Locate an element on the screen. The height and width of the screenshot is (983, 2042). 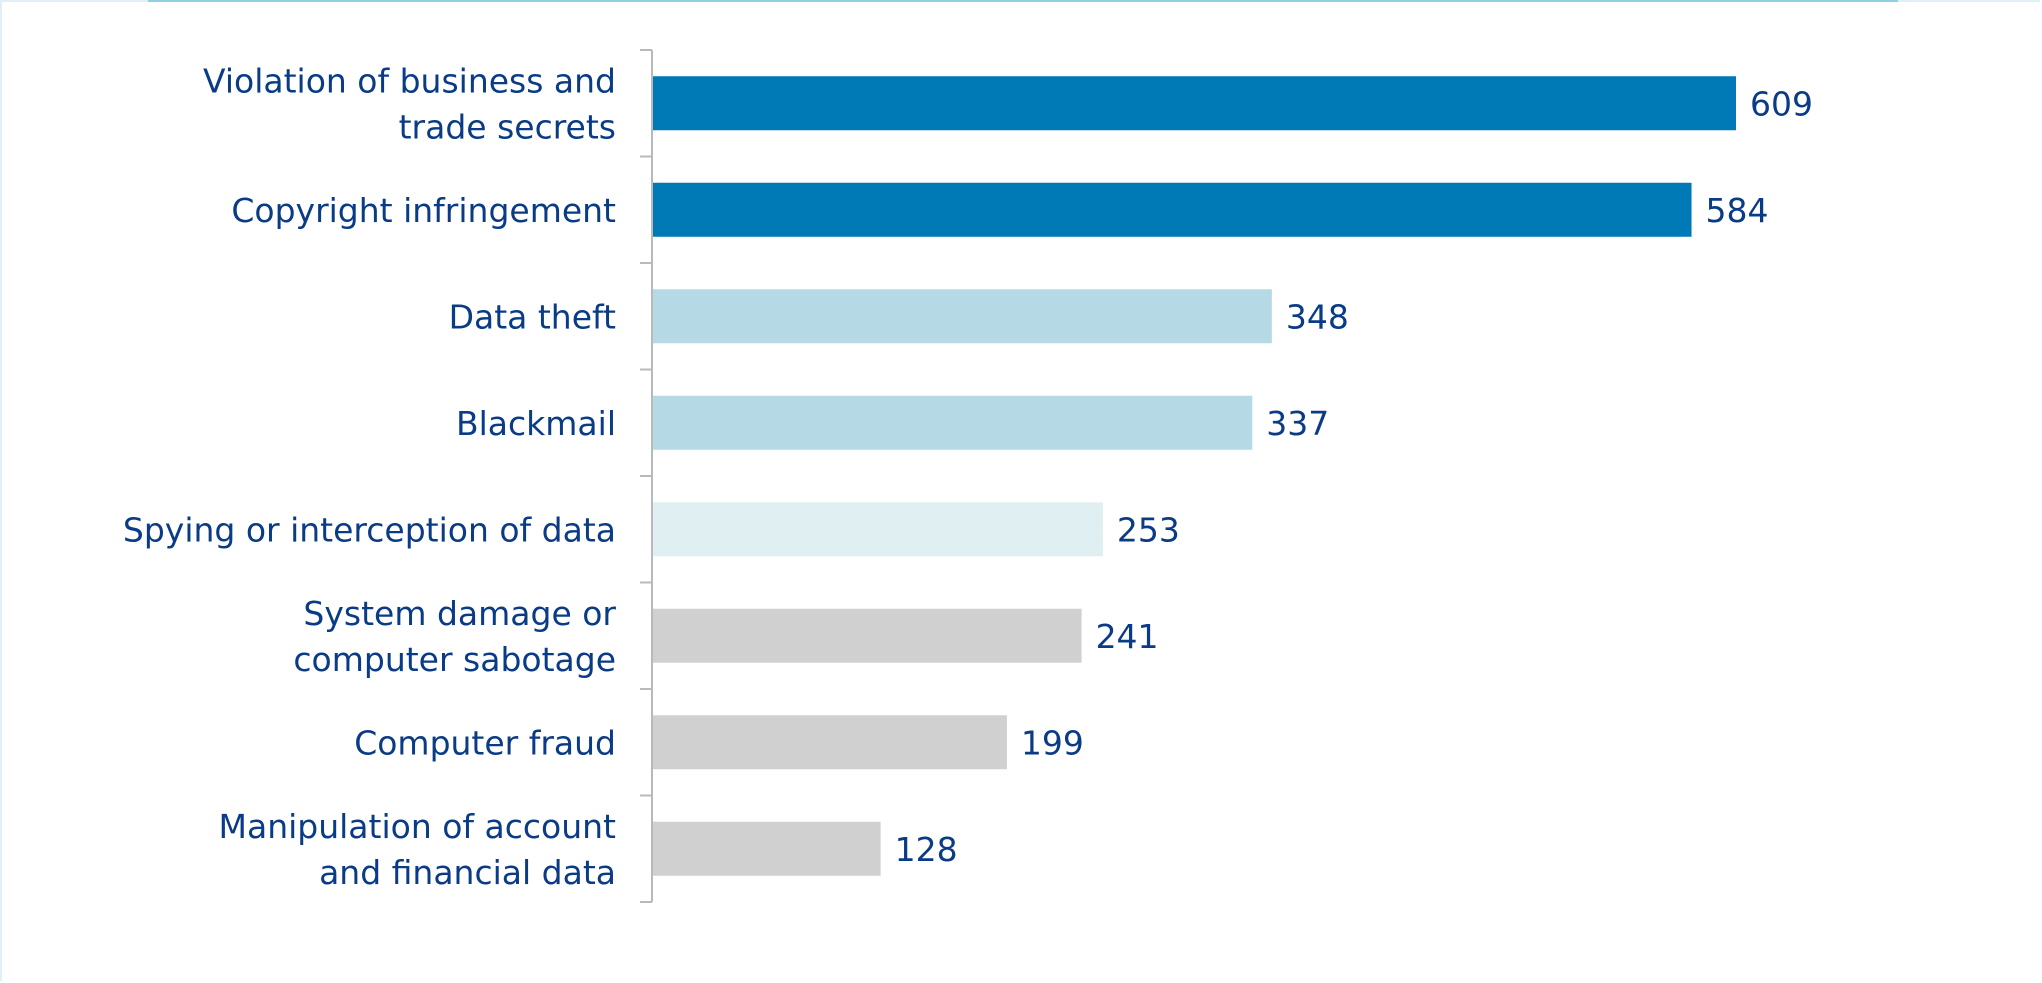
category-label-line: Violation of business and is located at coordinates (409, 80).